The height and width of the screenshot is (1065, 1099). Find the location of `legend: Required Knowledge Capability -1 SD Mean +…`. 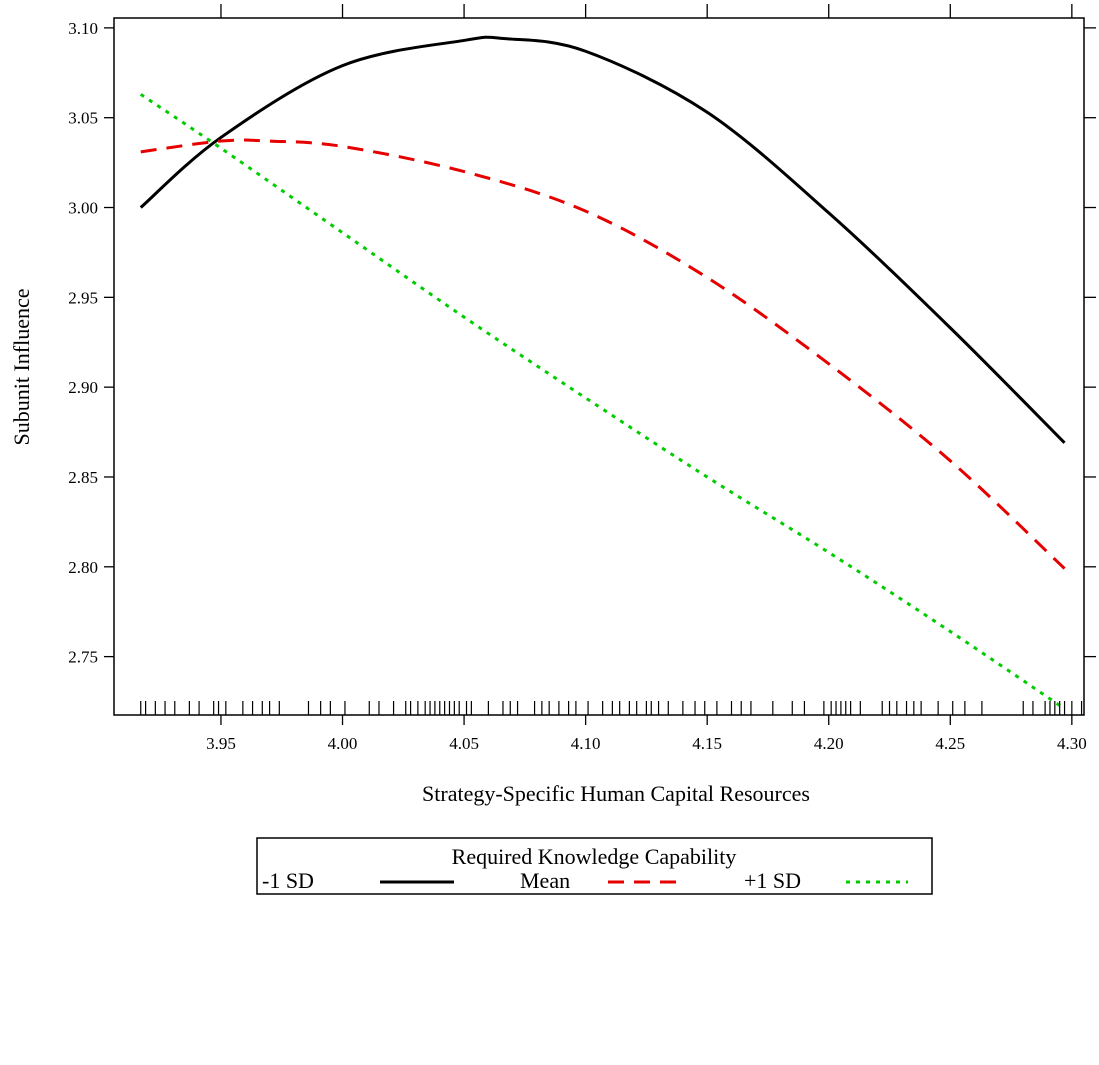

legend: Required Knowledge Capability -1 SD Mean +… is located at coordinates (594, 866).